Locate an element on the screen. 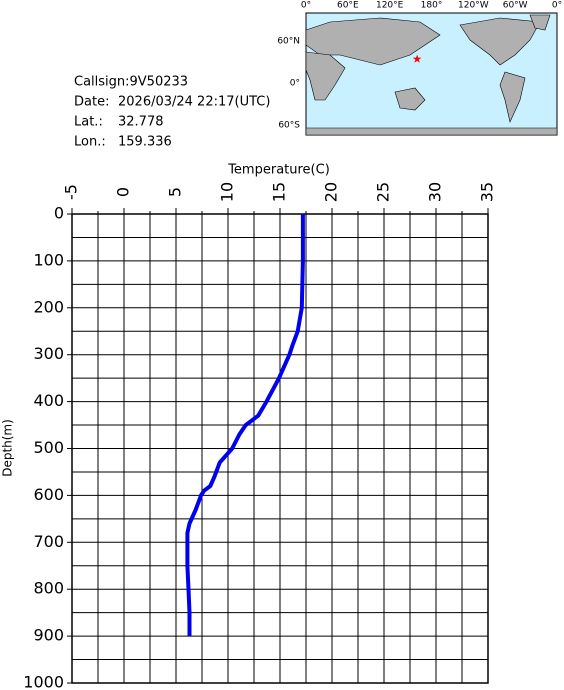 This screenshot has height=690, width=564. x-axis-label: Temperature(C) is located at coordinates (278, 170).